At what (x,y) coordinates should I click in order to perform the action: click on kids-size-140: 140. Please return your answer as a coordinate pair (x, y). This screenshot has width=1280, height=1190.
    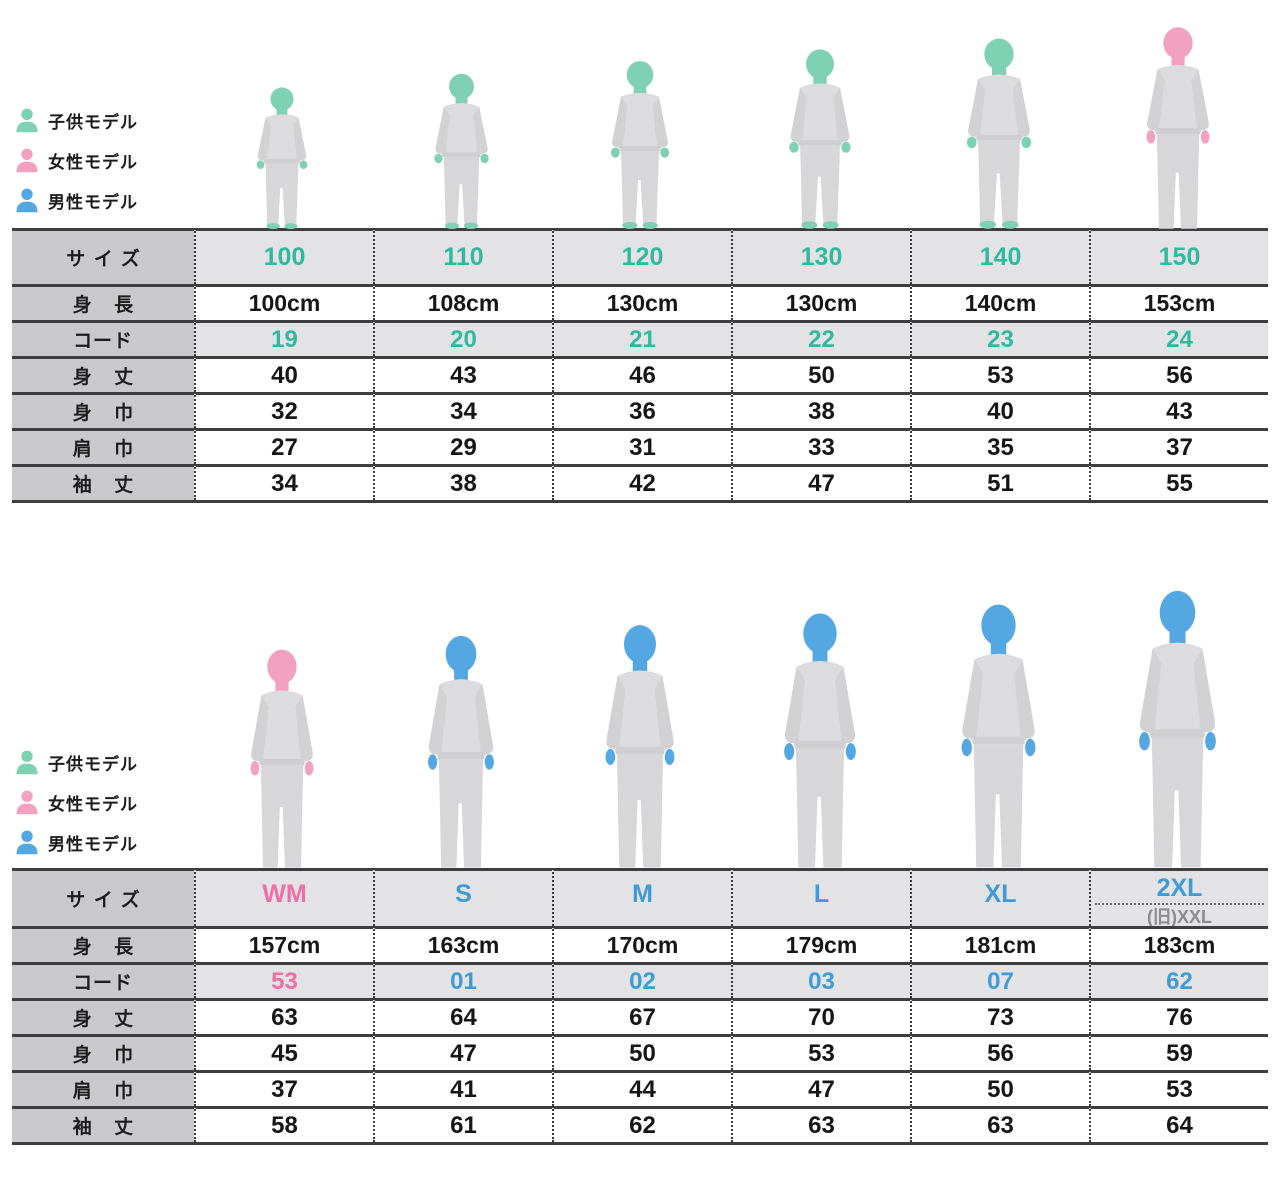
    Looking at the image, I should click on (999, 256).